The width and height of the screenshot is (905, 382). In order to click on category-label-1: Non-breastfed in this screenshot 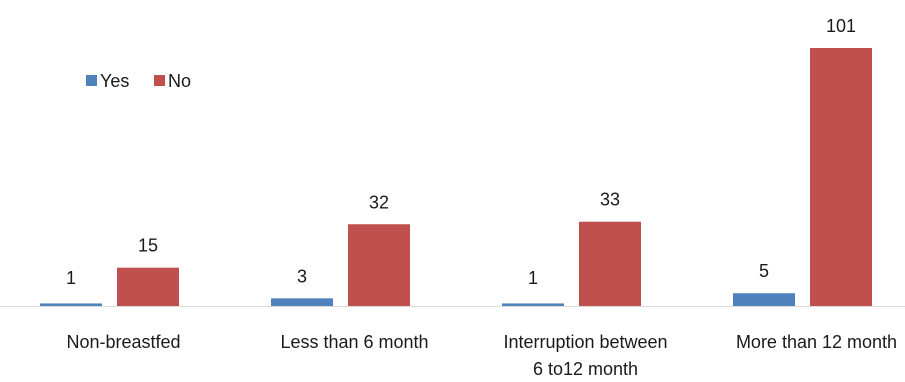, I will do `click(123, 342)`.